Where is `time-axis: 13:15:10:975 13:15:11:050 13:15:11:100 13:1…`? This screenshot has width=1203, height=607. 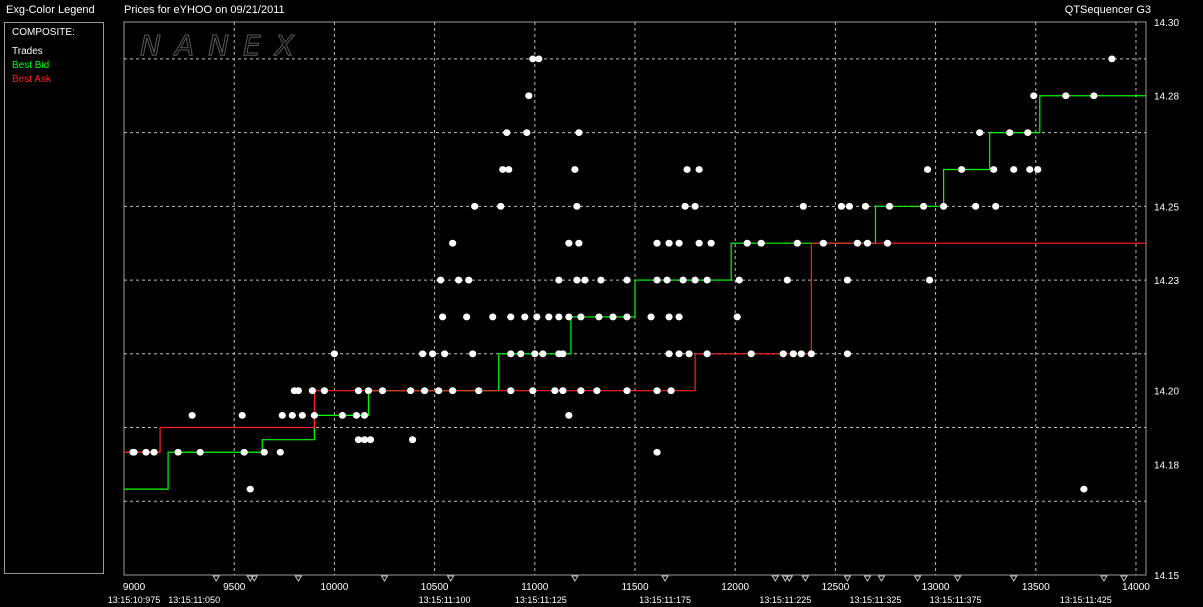 time-axis: 13:15:10:975 13:15:11:050 13:15:11:100 13:1… is located at coordinates (610, 600).